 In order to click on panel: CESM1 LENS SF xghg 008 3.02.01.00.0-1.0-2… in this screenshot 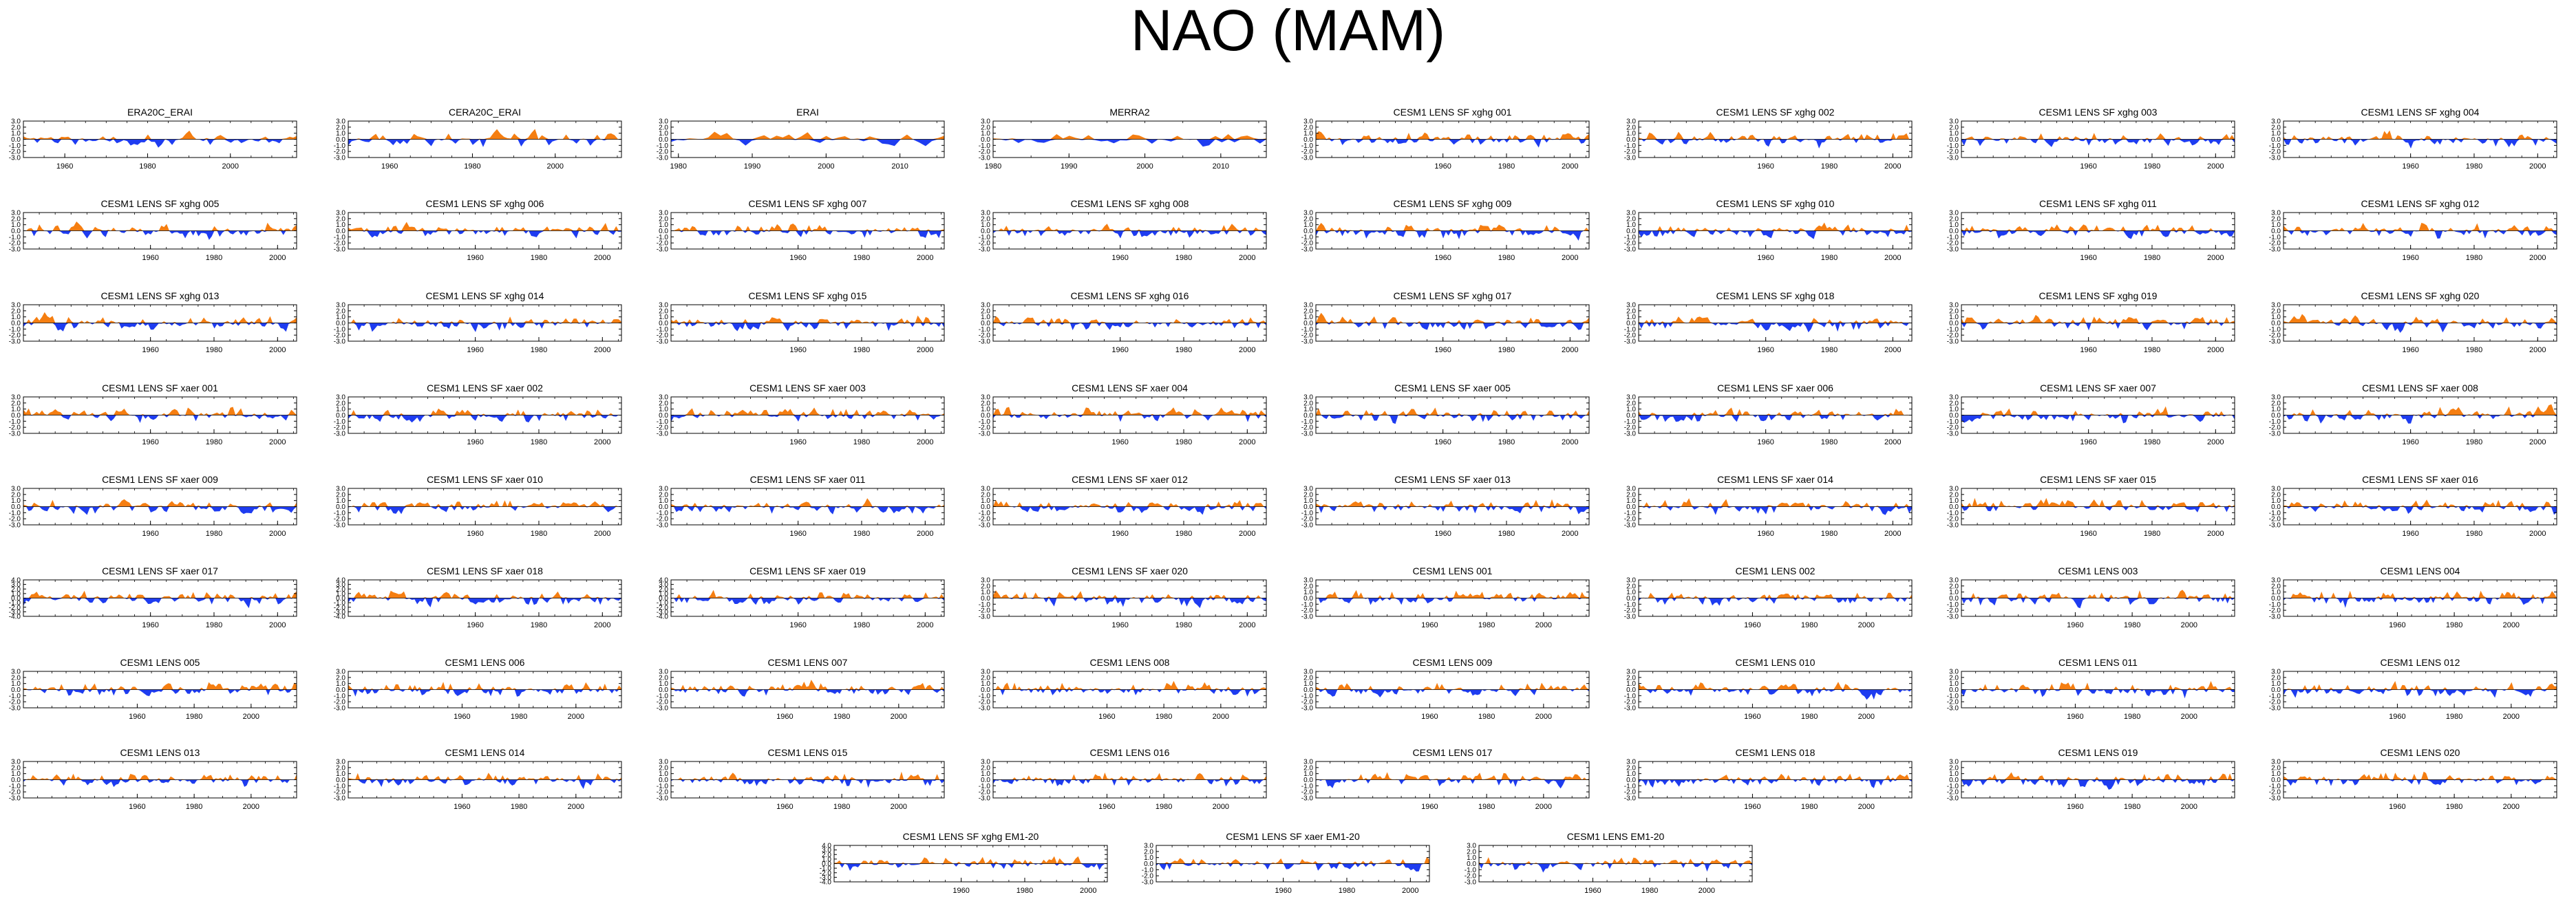, I will do `click(1123, 230)`.